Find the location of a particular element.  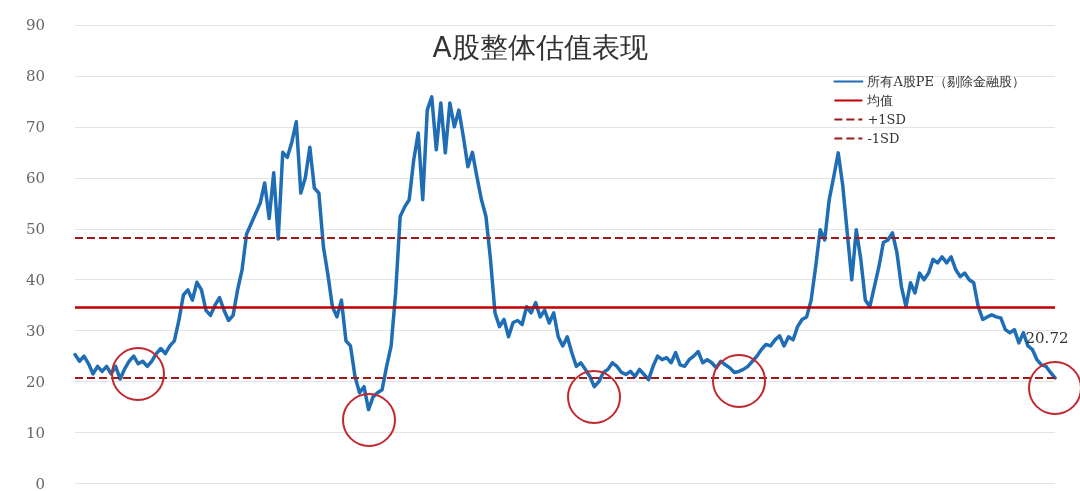

y-tick-label: 0 is located at coordinates (40, 482).